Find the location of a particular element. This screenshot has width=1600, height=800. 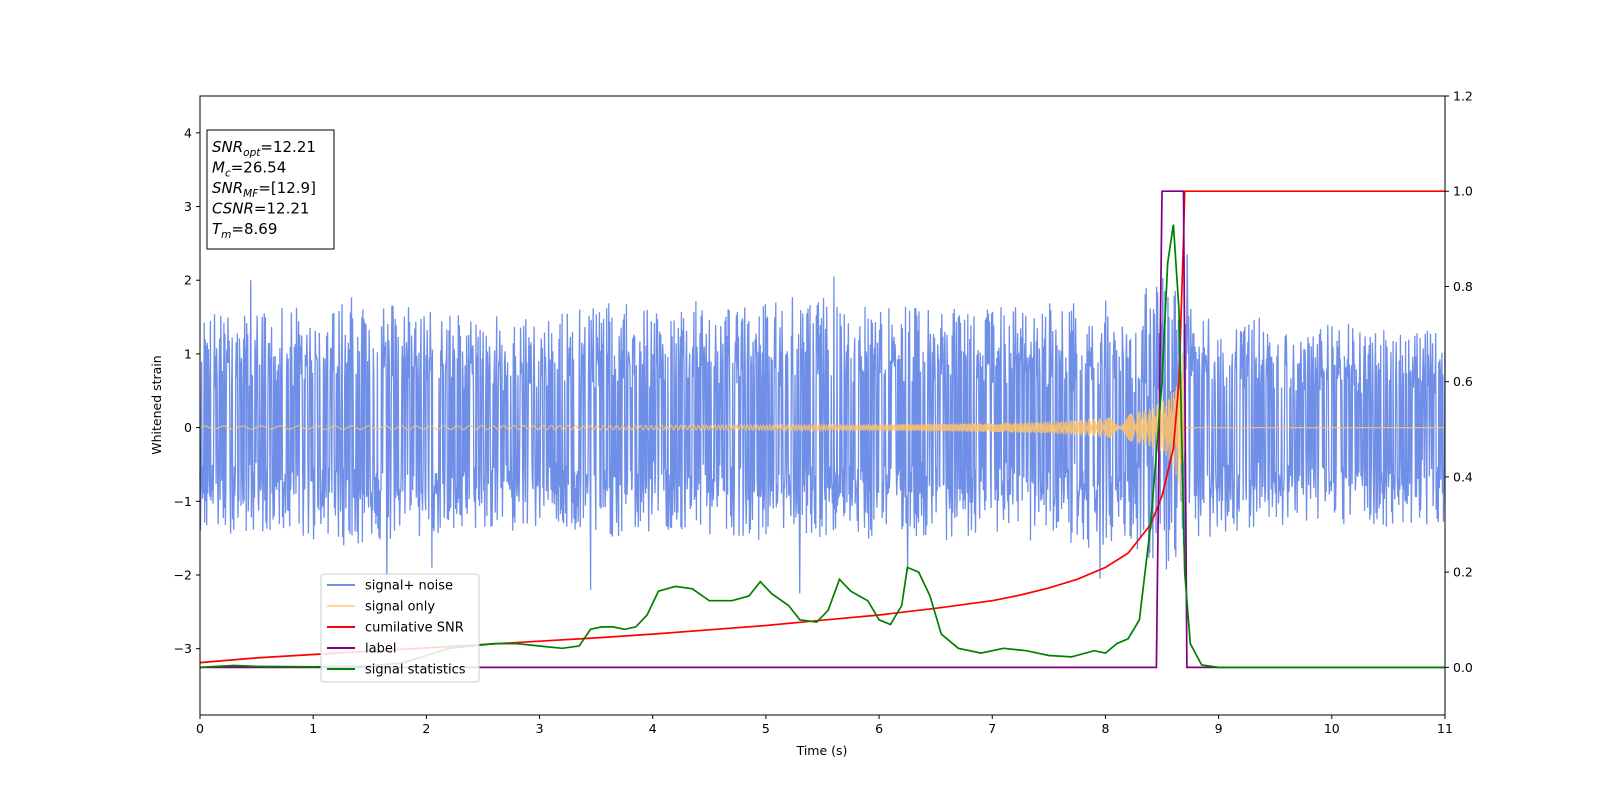

x-tick-label: 1 is located at coordinates (313, 728).